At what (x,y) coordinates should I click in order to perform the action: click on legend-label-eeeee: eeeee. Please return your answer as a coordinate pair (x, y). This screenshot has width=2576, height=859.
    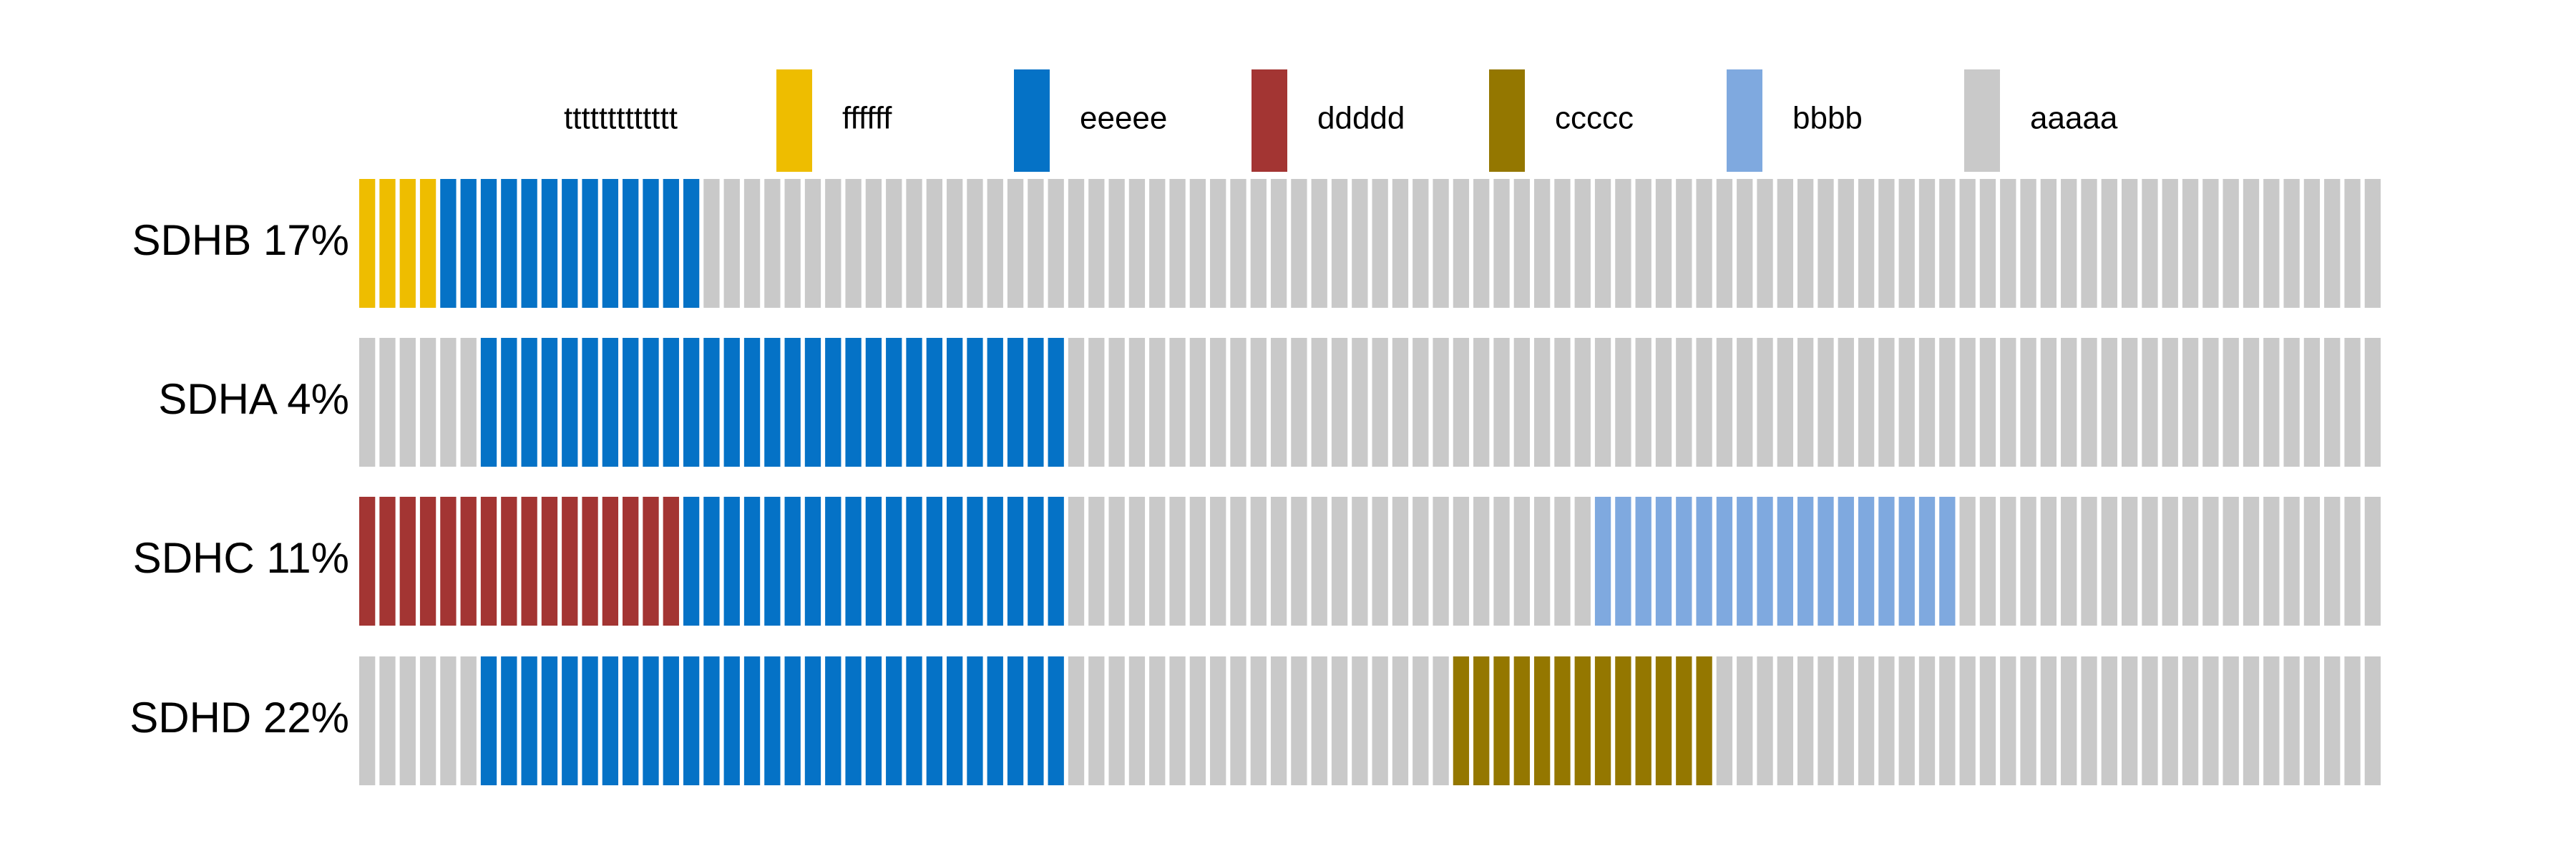
    Looking at the image, I should click on (1123, 118).